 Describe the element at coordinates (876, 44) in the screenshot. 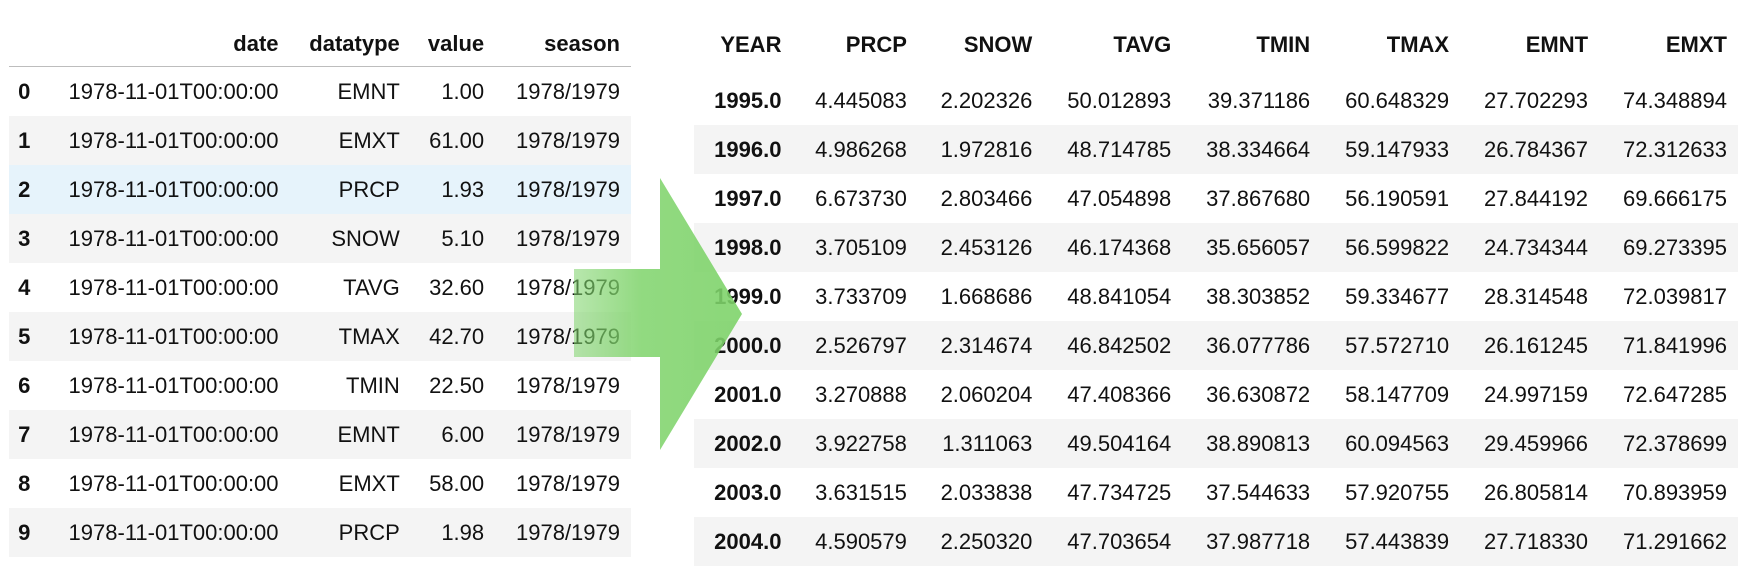

I see `prcp-column-header: PRCP` at that location.